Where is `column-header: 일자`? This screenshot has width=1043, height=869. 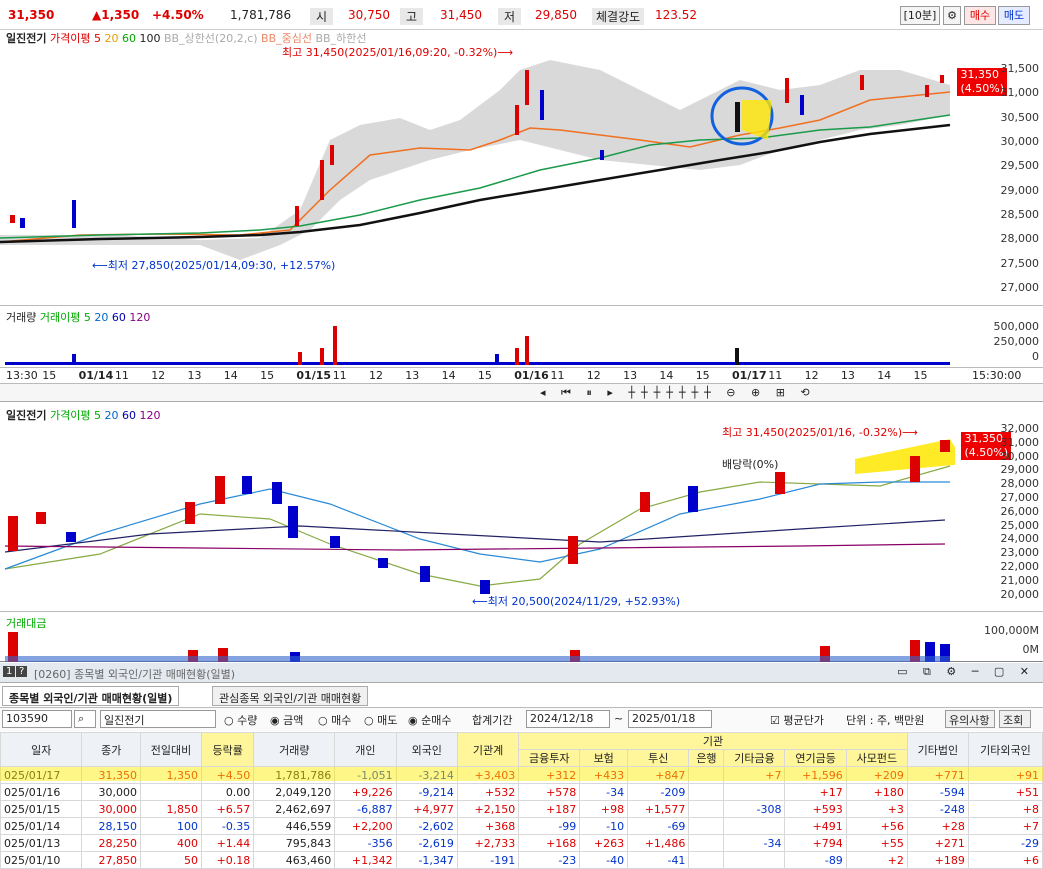 column-header: 일자 is located at coordinates (41, 749).